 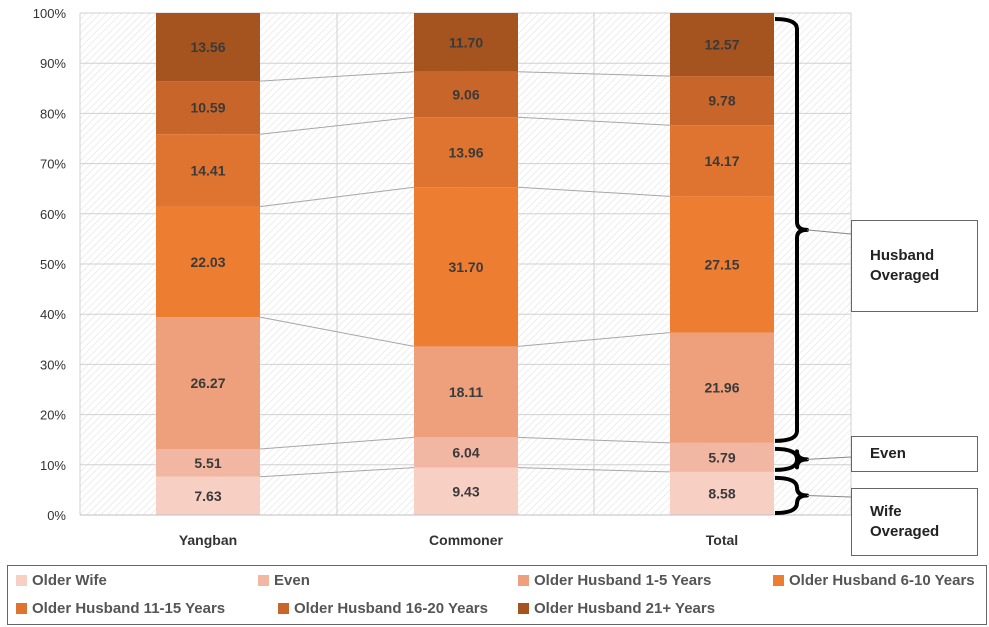 I want to click on annotation-text: Husband Overaged, so click(x=904, y=266).